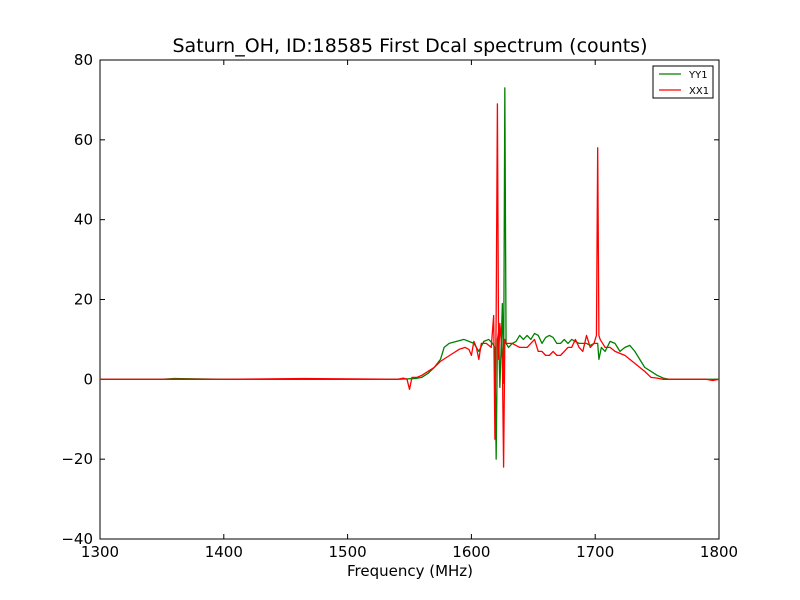 The height and width of the screenshot is (600, 800). What do you see at coordinates (471, 552) in the screenshot?
I see `x-tick-label: 1600` at bounding box center [471, 552].